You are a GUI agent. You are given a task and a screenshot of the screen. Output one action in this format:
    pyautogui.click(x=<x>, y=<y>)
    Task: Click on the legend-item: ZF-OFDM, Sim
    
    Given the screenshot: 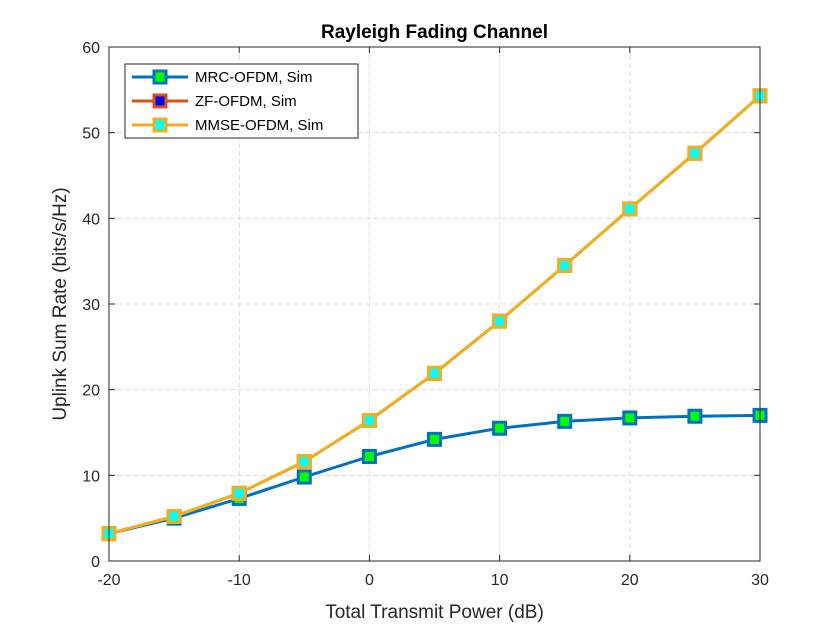 What is the action you would take?
    pyautogui.click(x=214, y=101)
    